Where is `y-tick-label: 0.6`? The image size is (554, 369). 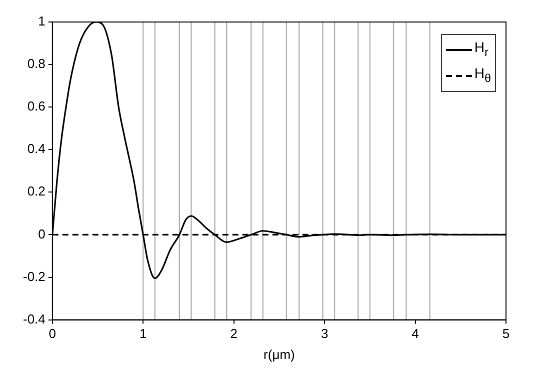 y-tick-label: 0.6 is located at coordinates (36, 106).